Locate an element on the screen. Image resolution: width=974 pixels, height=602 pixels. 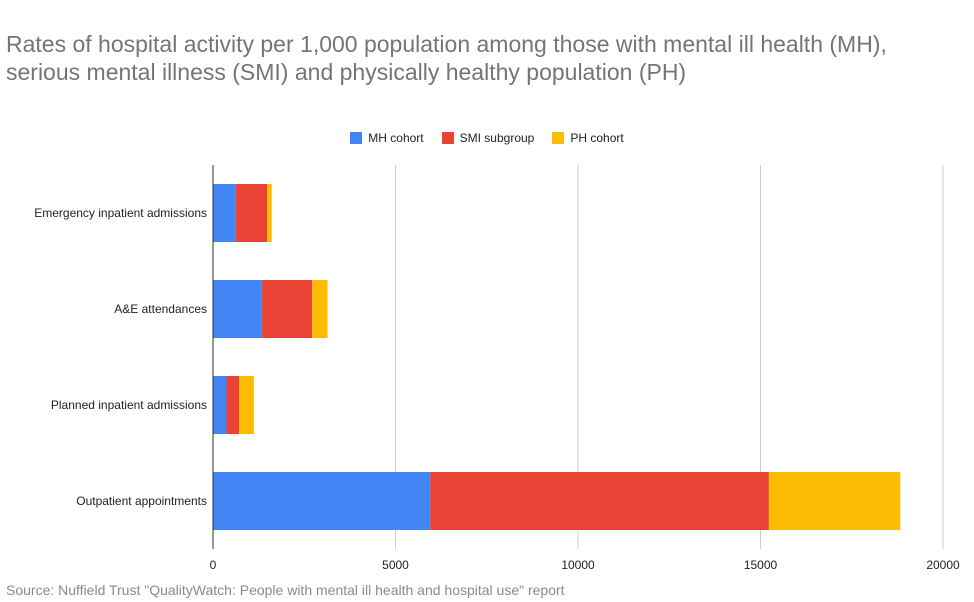
legend-item-mh: MH cohort is located at coordinates (387, 138).